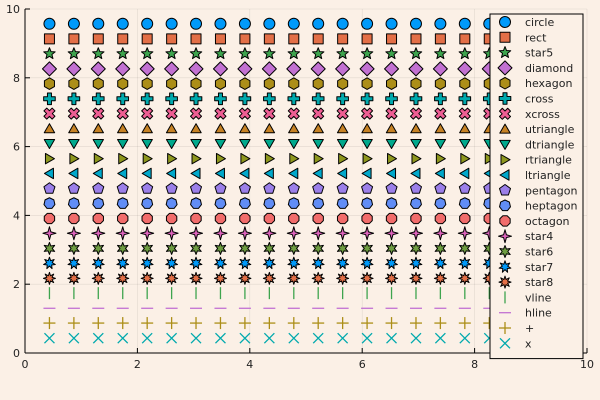  I want to click on legend-marker-pentagon, so click(505, 190).